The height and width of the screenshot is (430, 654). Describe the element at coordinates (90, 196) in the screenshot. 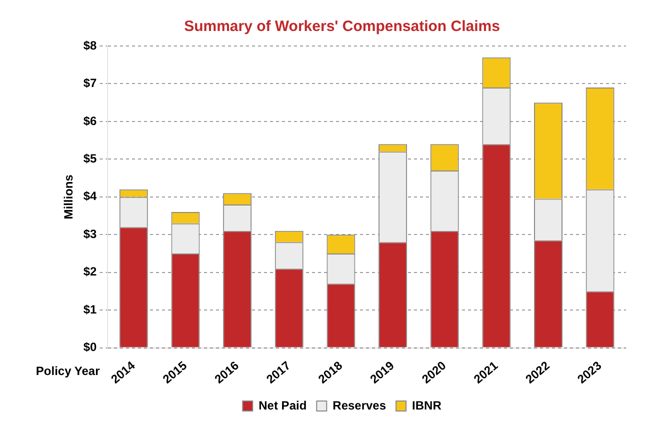

I see `y-tick-label: $4` at that location.